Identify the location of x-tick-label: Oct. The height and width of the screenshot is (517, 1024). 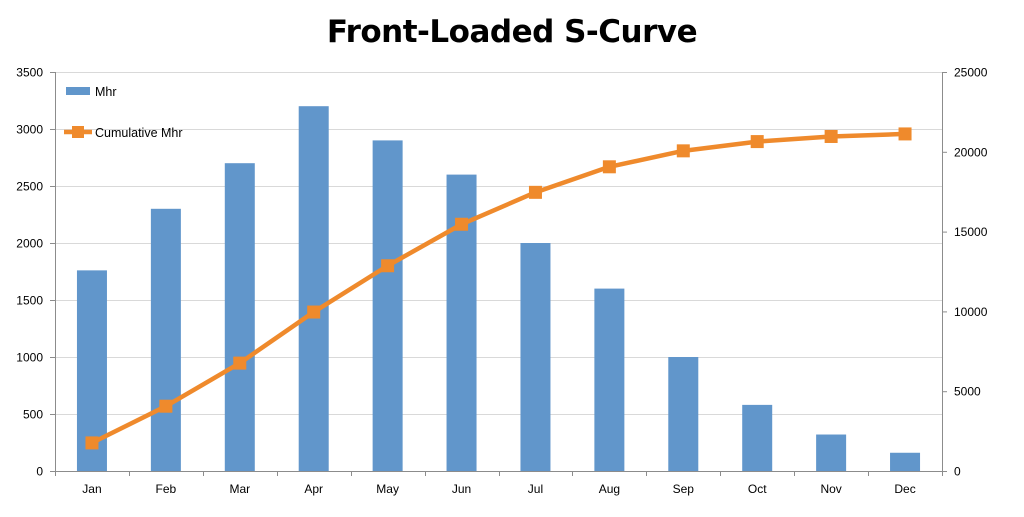
(757, 489).